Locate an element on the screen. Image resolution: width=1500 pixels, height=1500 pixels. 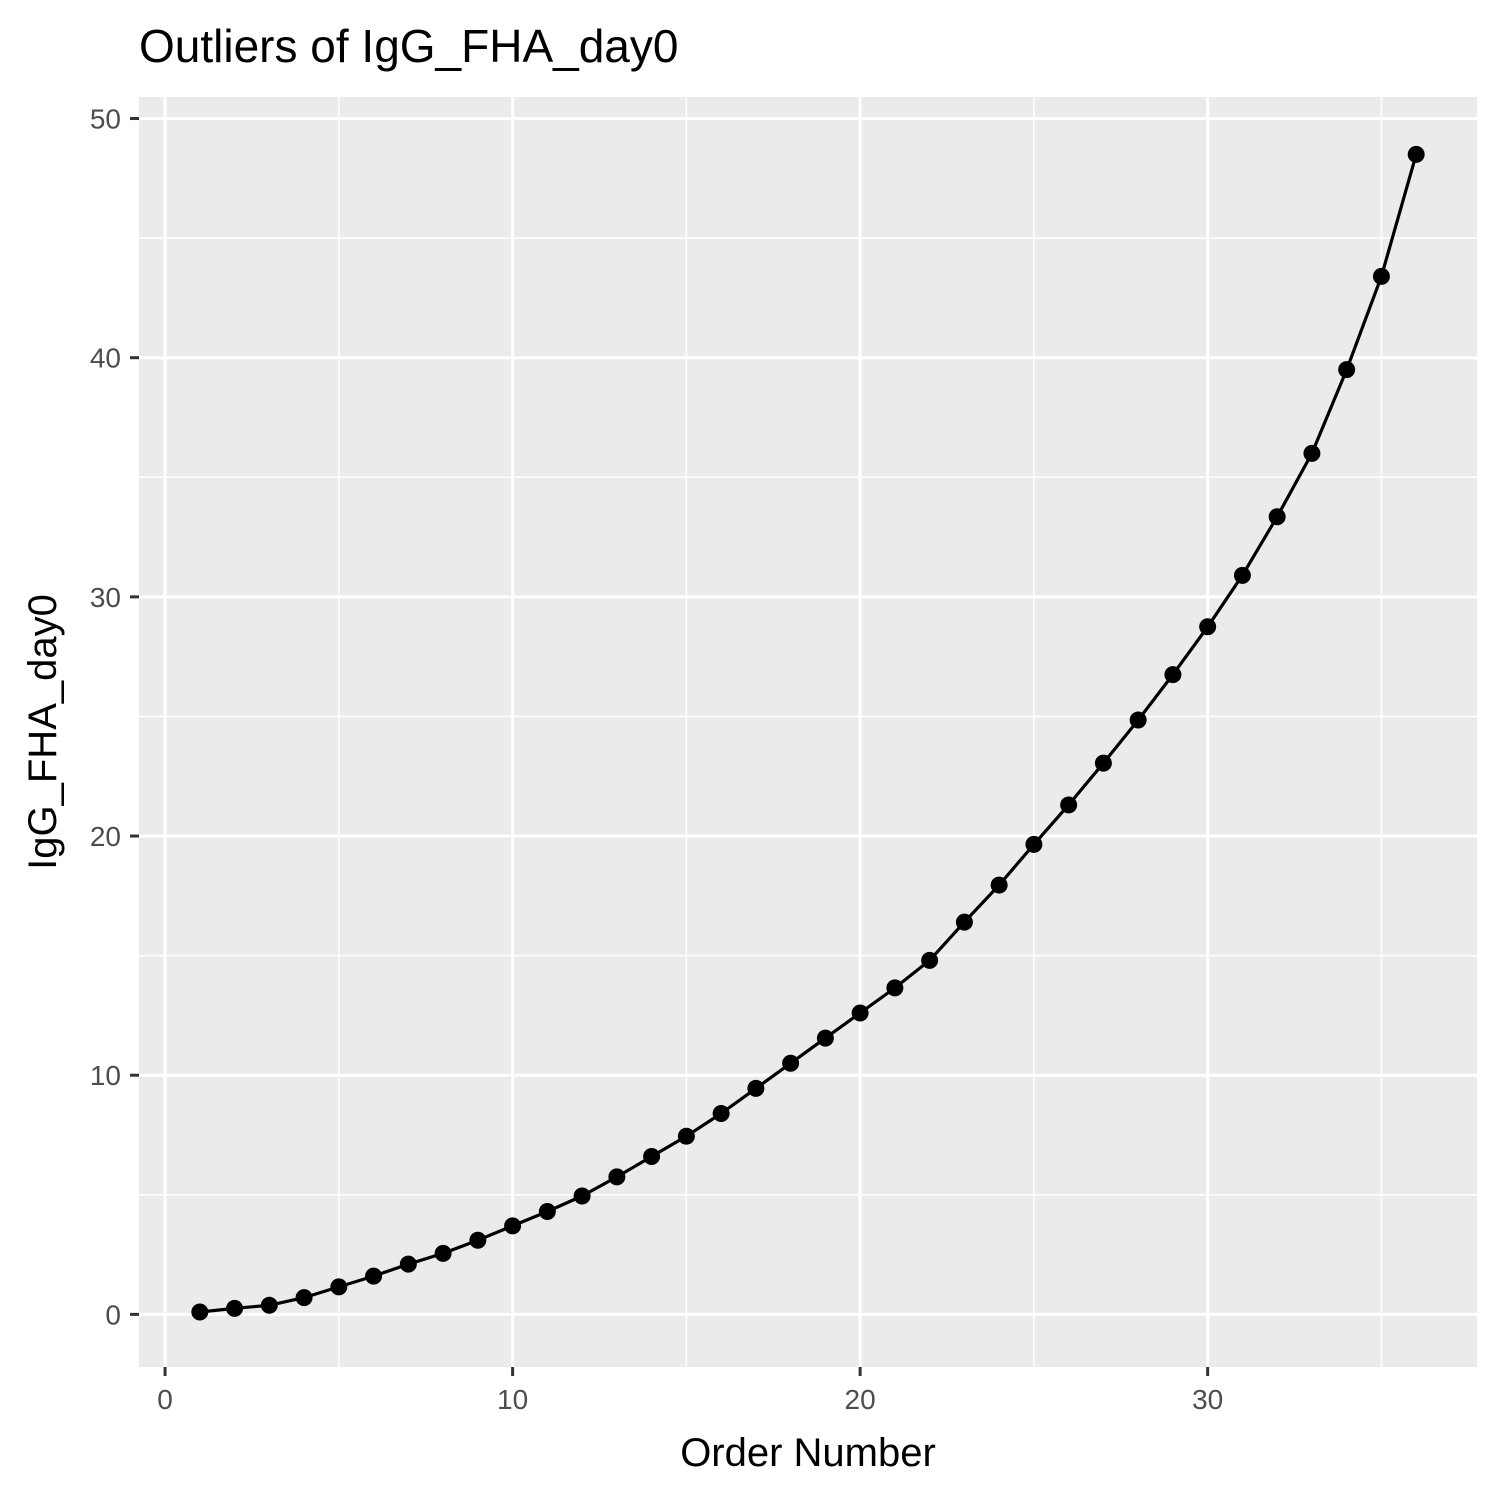
y-axis-title: IgG_FHA_day0 is located at coordinates (43, 732).